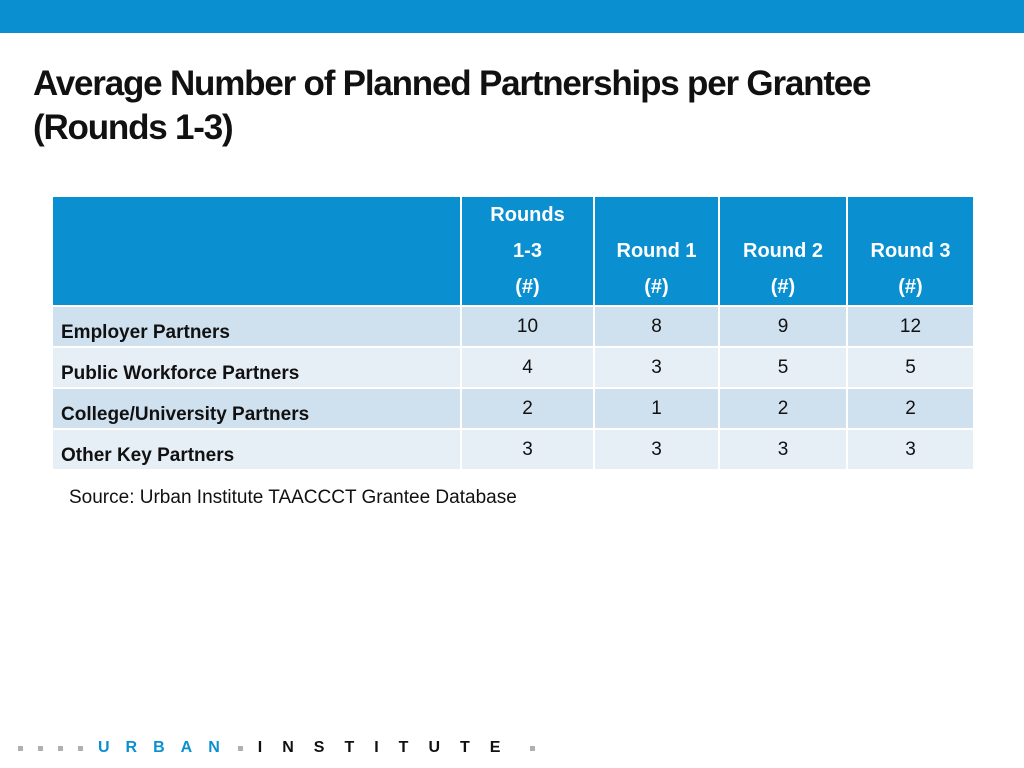 This screenshot has height=768, width=1024. I want to click on row-label: Employer Partners, so click(256, 326).